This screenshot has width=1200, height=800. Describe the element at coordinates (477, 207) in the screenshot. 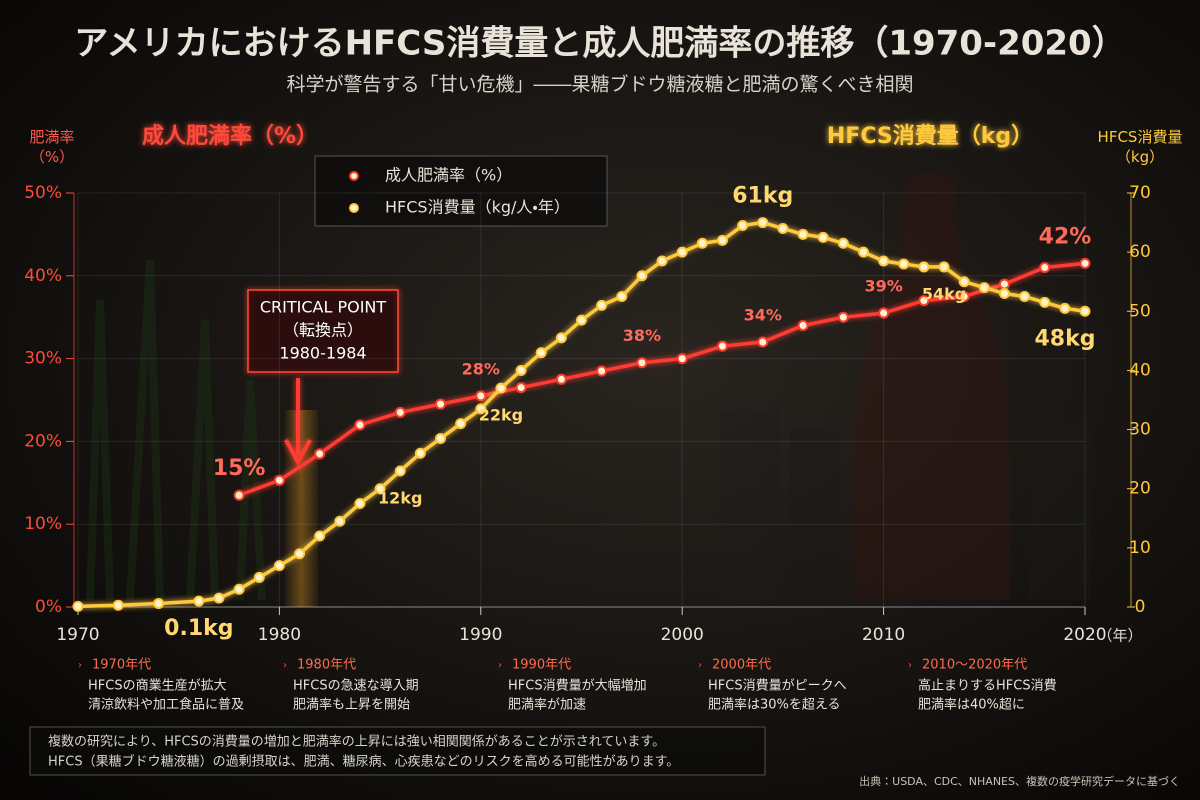

I see `legend-label: HFCS消費量（kg/人・年）` at that location.